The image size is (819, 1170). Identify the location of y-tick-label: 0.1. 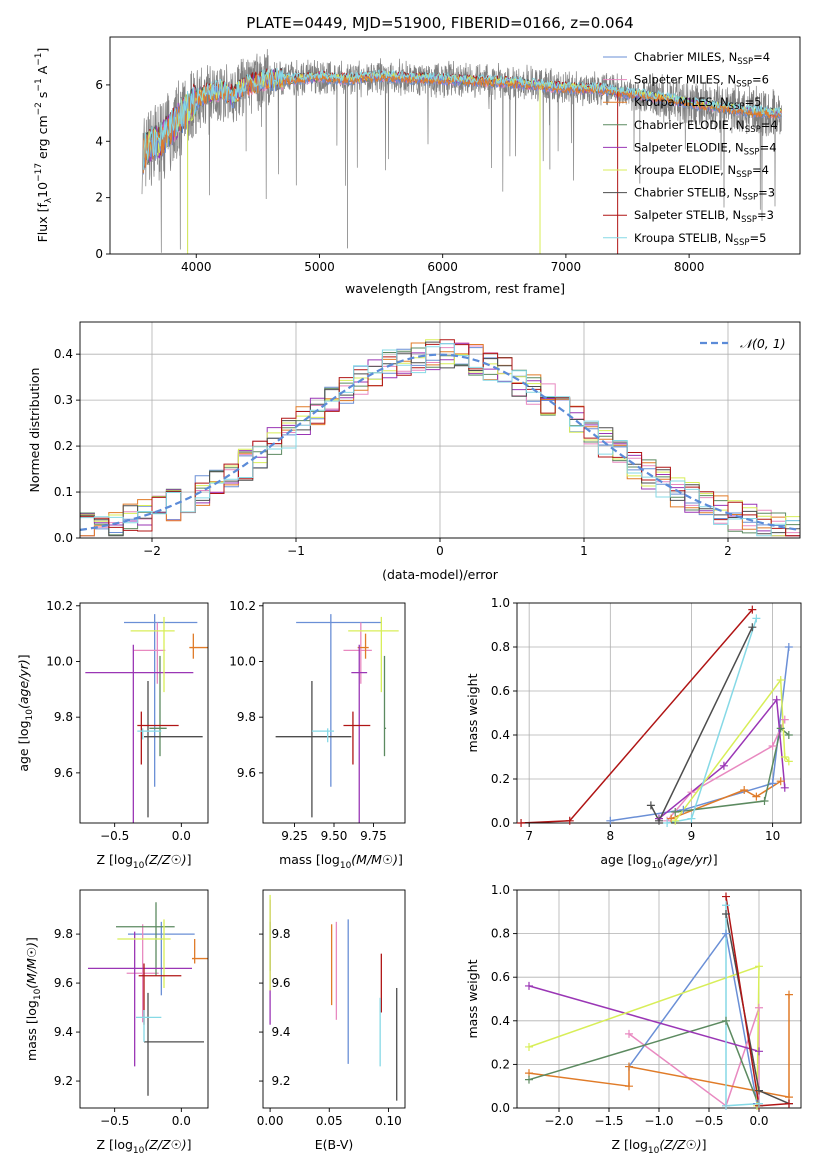
(63, 492).